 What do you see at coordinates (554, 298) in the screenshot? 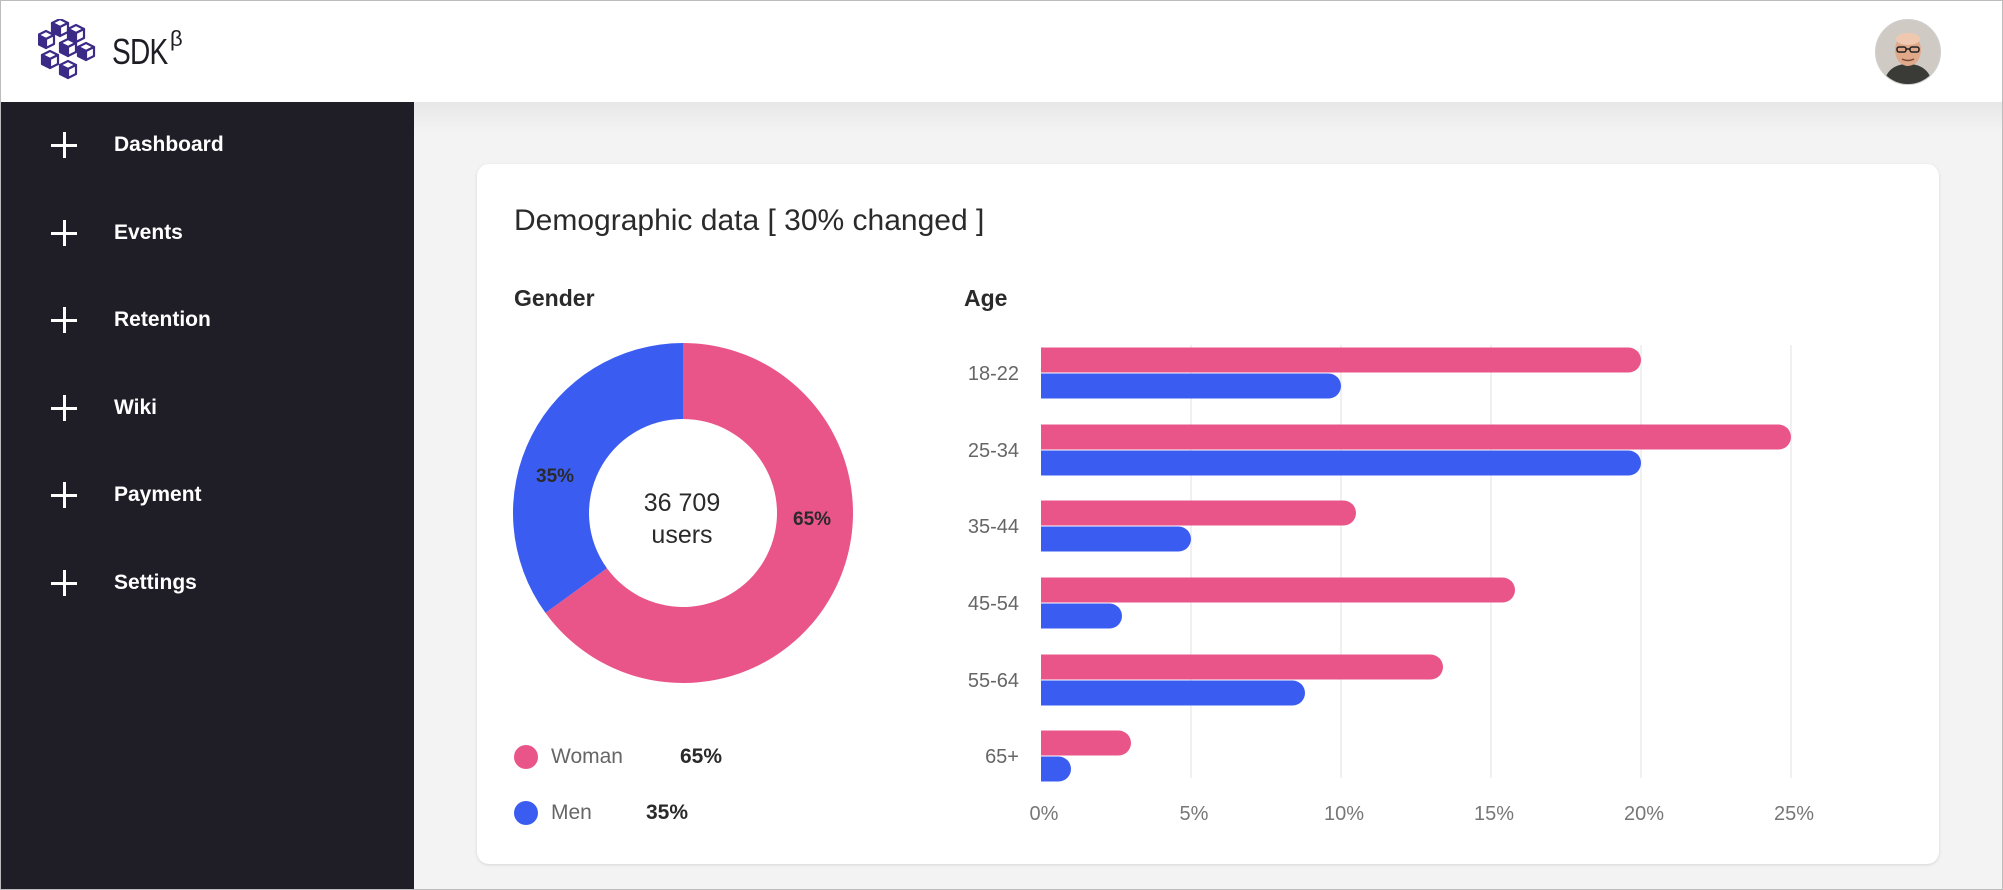
I see `gender-title: Gender` at bounding box center [554, 298].